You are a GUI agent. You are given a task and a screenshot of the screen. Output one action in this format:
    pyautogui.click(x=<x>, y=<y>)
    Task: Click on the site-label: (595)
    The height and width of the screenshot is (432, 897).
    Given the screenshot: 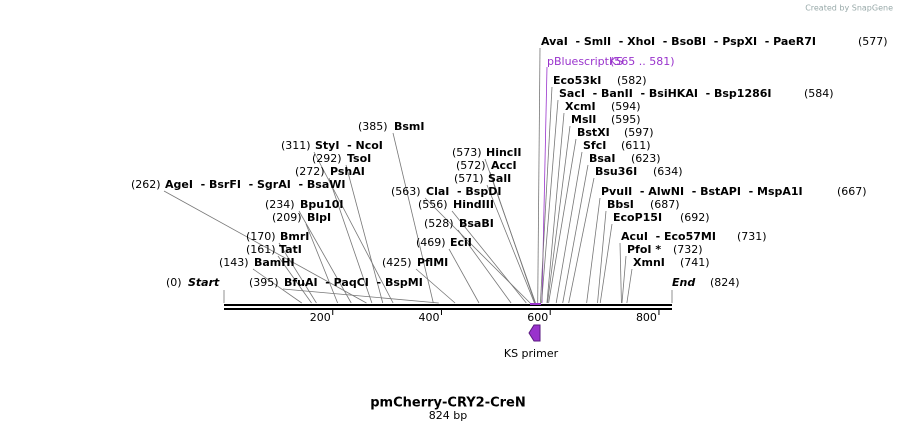 What is the action you would take?
    pyautogui.click(x=626, y=119)
    